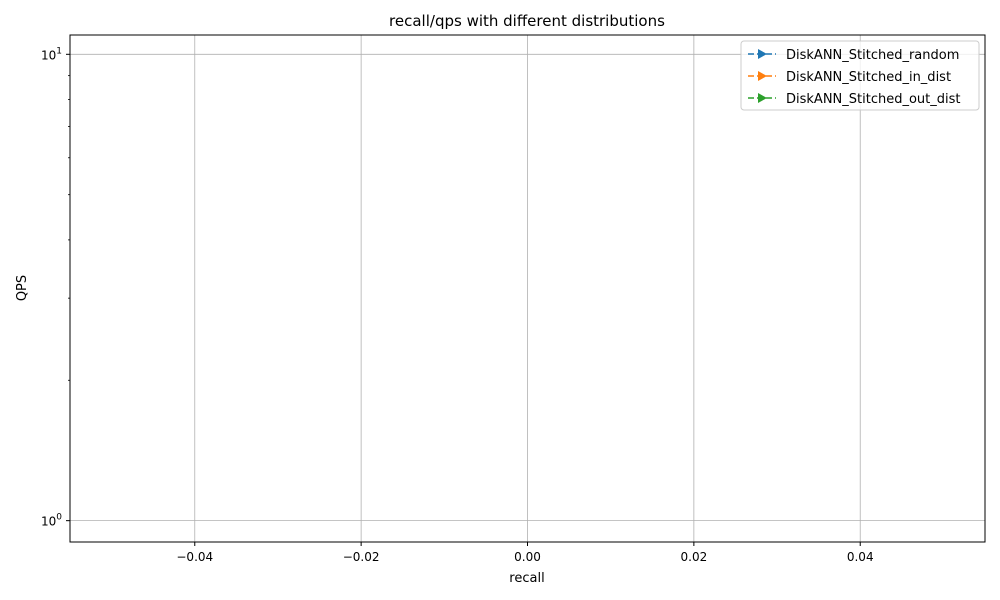 This screenshot has width=1000, height=600. What do you see at coordinates (22, 288) in the screenshot?
I see `y-axis-label: QPS` at bounding box center [22, 288].